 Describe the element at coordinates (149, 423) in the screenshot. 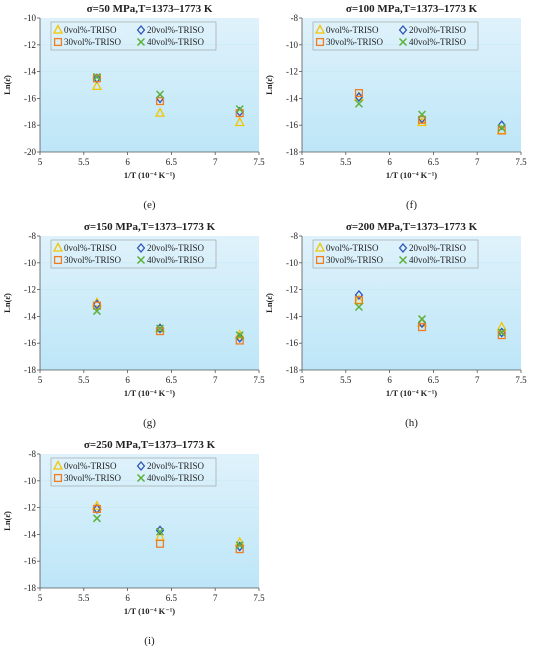

I see `panel-caption: (g)` at that location.